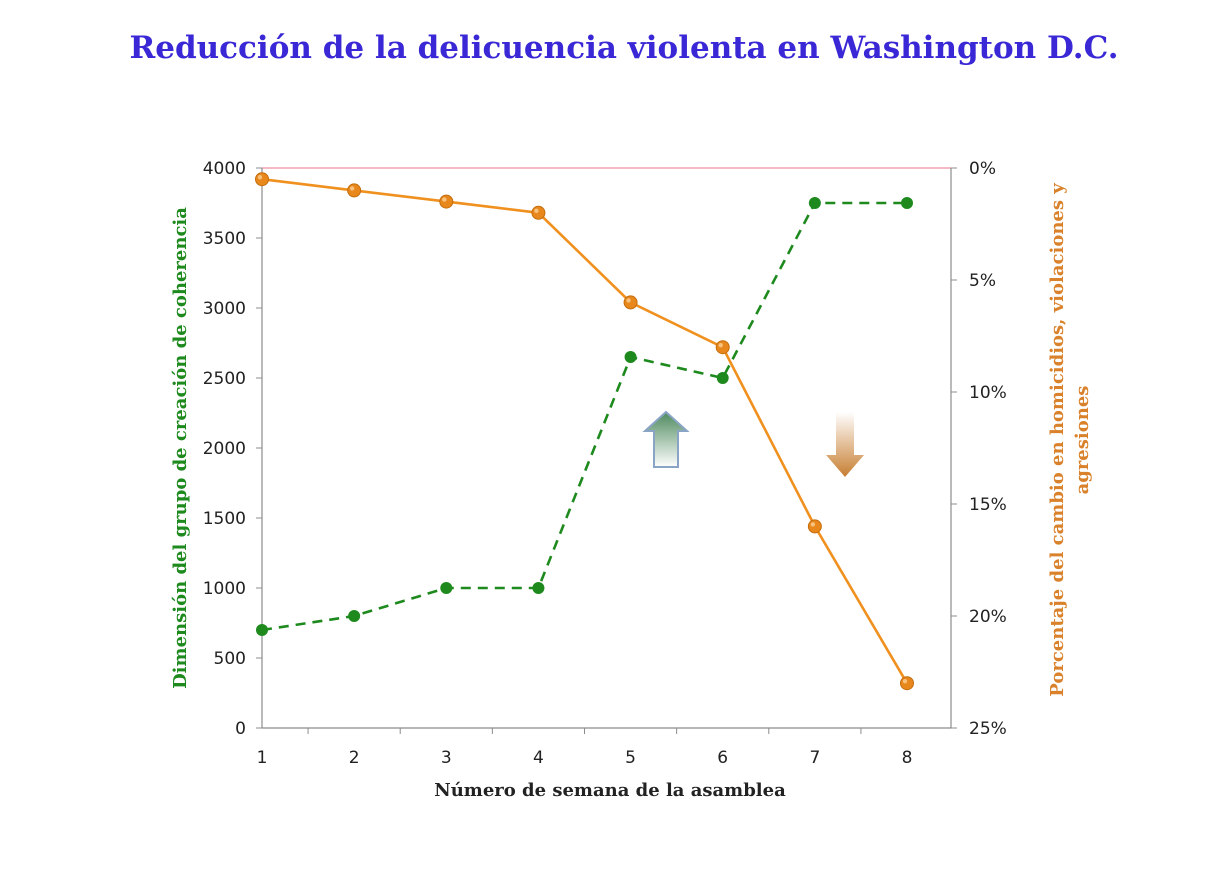 This screenshot has height=886, width=1224. I want to click on left-tick-label: 1500, so click(224, 519).